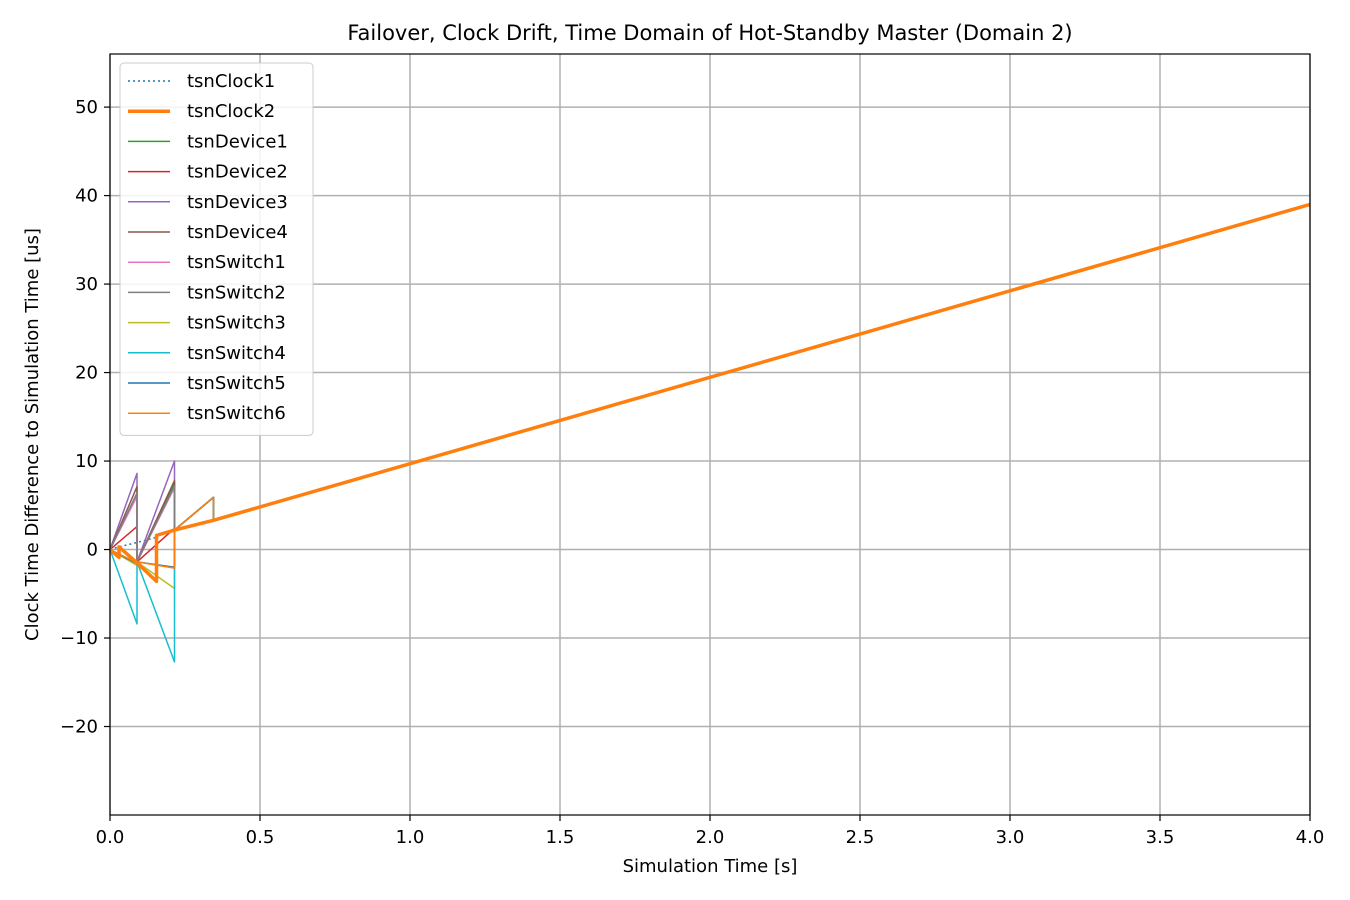 This screenshot has height=900, width=1350. I want to click on legend-entry-label: tsnDevice3, so click(237, 202).